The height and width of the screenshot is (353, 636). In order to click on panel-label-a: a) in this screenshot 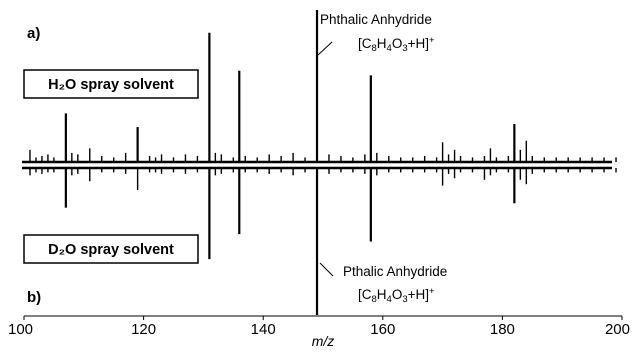, I will do `click(33, 33)`.